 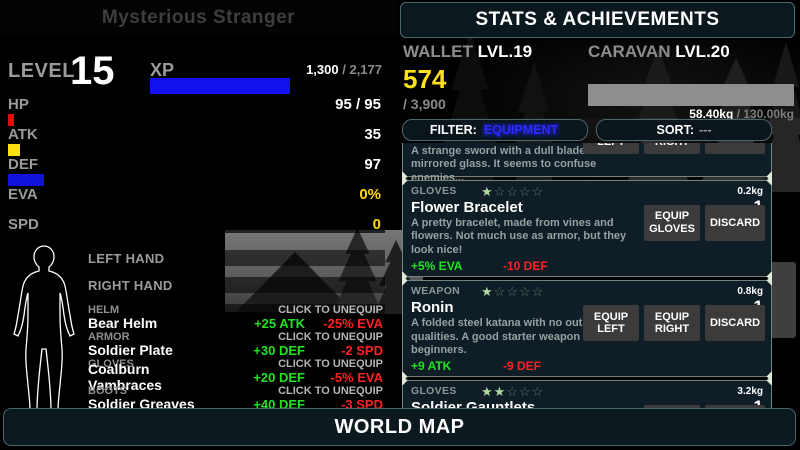 What do you see at coordinates (438, 51) in the screenshot?
I see `wallet-label: WALLET` at bounding box center [438, 51].